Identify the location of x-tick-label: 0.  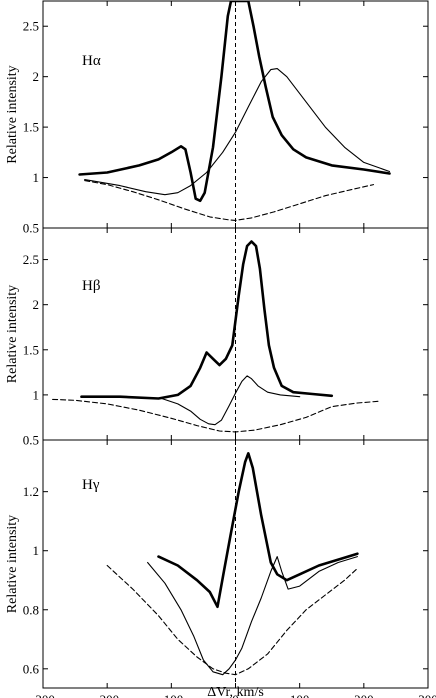
(235, 695).